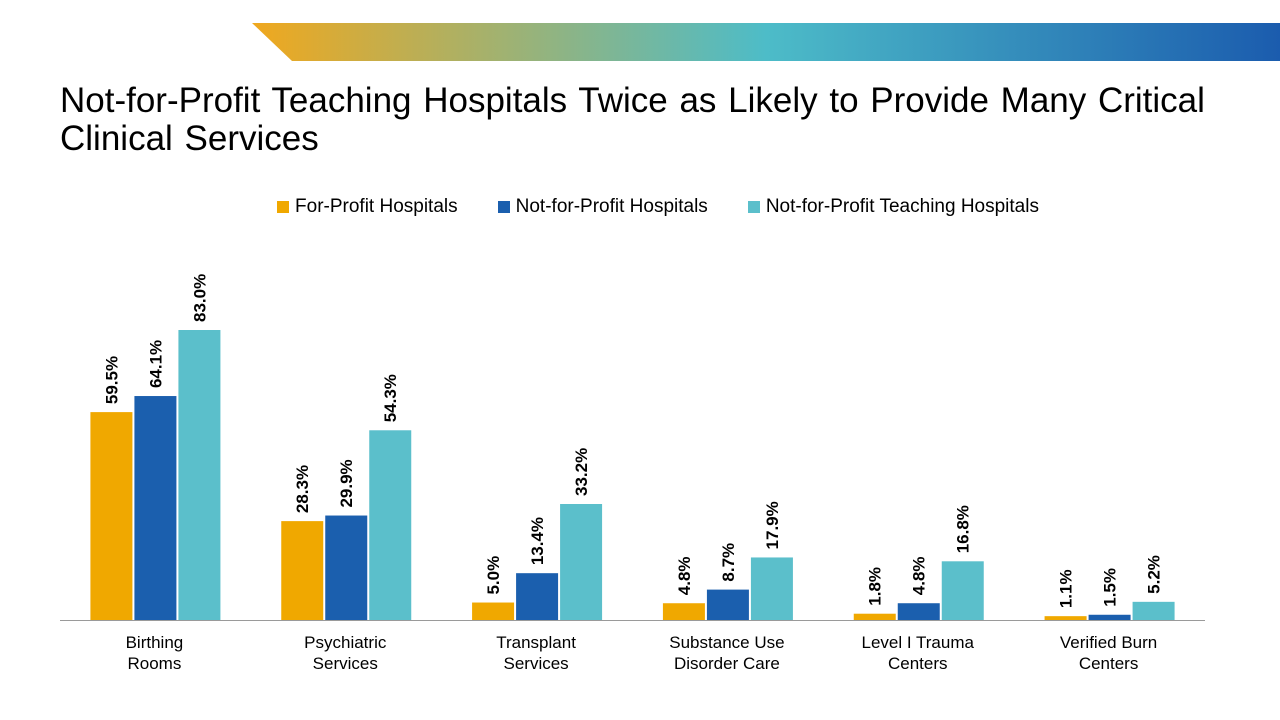 The width and height of the screenshot is (1280, 720). Describe the element at coordinates (302, 489) in the screenshot. I see `data-label-psychiatric-services-for-profit-hospitals: 28.3%` at that location.